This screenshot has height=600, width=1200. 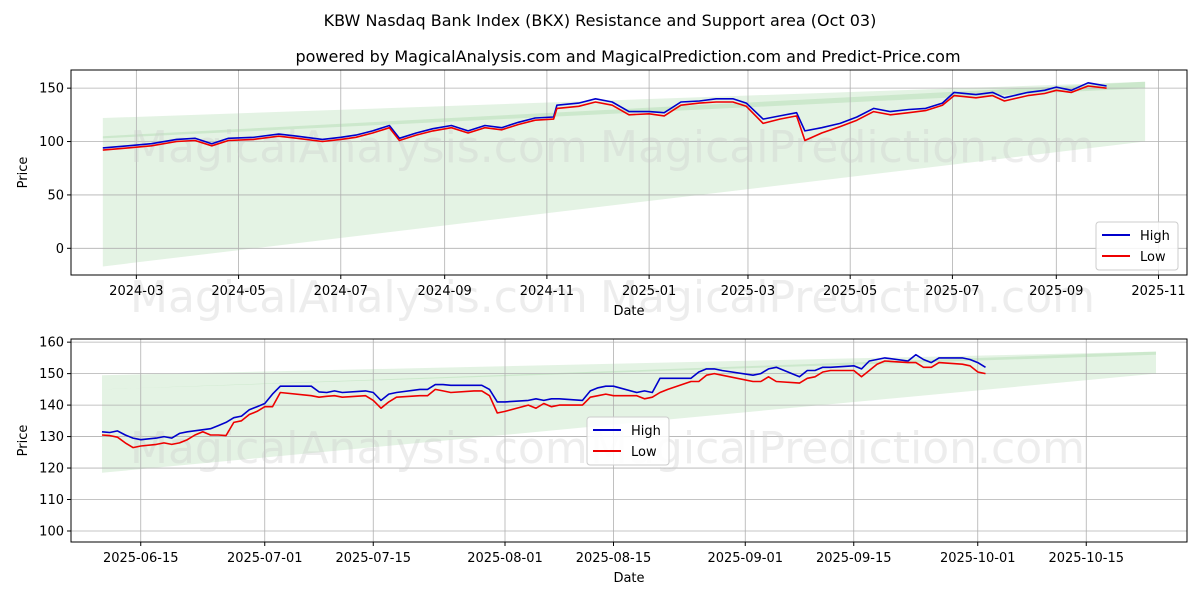 I want to click on x-tick-label: 2025-03, so click(x=748, y=291).